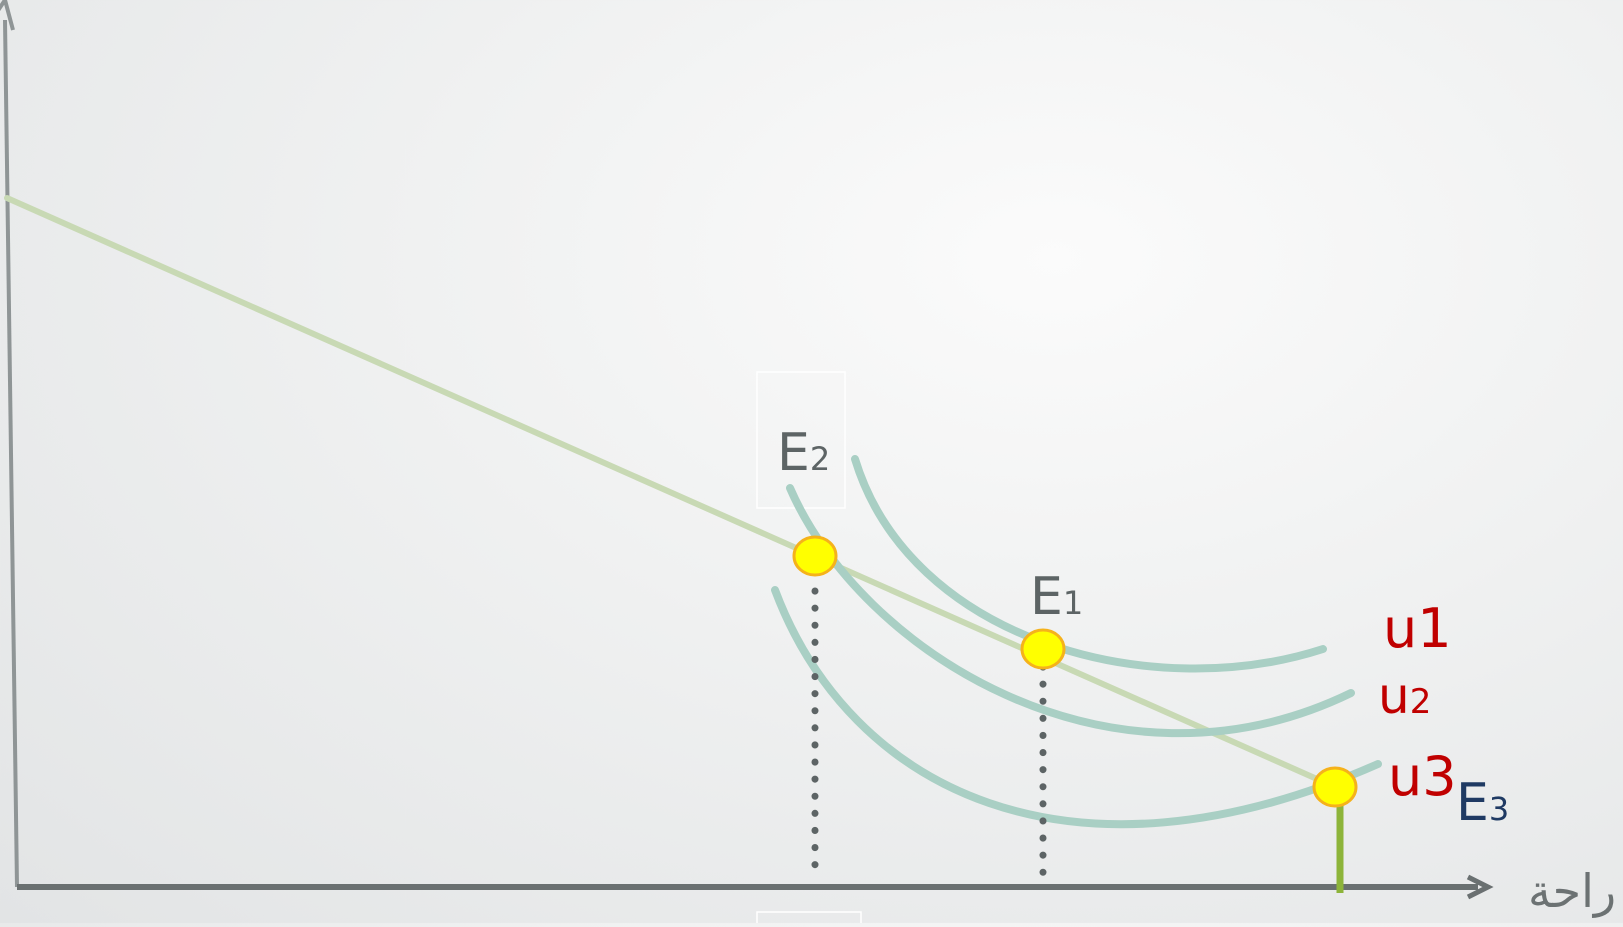 This screenshot has width=1623, height=927. What do you see at coordinates (1404, 696) in the screenshot?
I see `curve-label-u2: u2` at bounding box center [1404, 696].